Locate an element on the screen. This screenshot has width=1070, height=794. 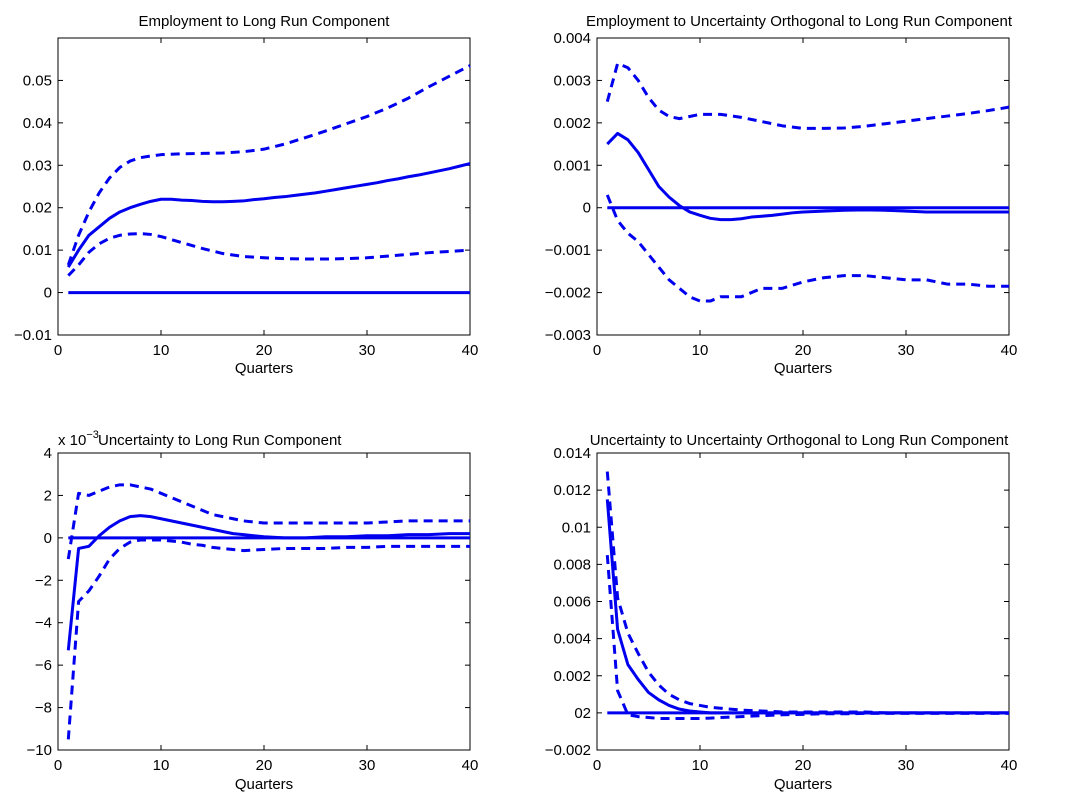
y-tick-label: 4 is located at coordinates (48, 453).